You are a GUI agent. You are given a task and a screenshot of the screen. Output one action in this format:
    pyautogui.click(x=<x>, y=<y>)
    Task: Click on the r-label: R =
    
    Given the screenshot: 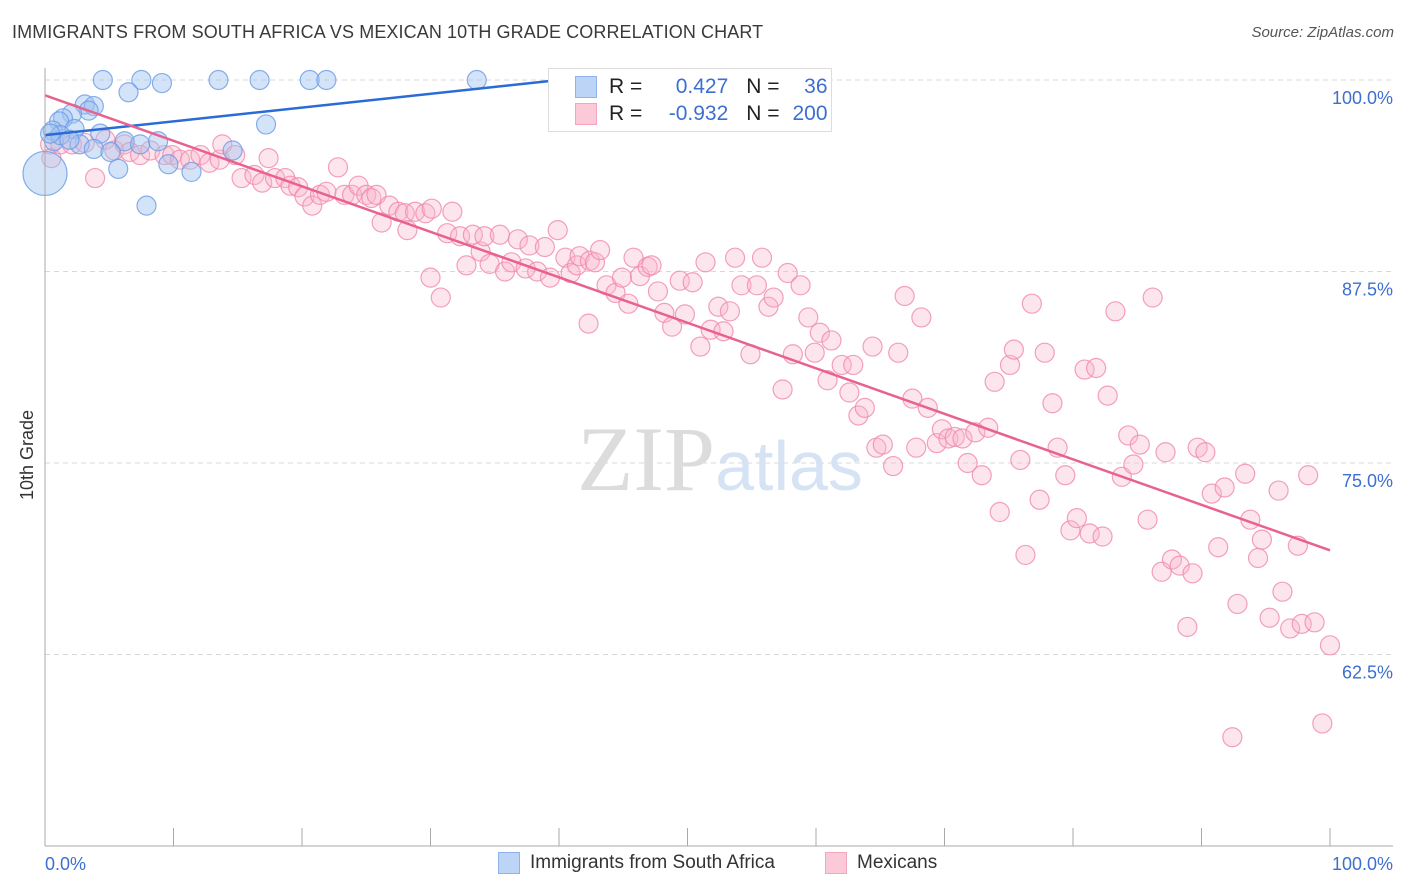 What is the action you would take?
    pyautogui.click(x=626, y=113)
    